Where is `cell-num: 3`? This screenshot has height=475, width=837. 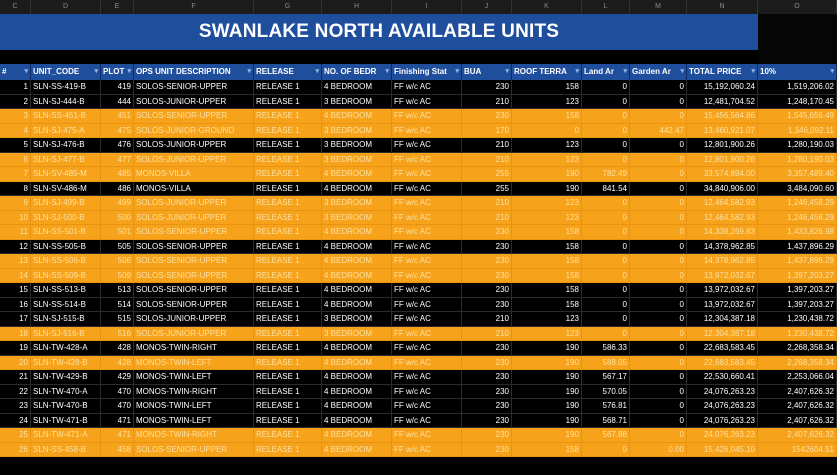 cell-num: 3 is located at coordinates (15, 116).